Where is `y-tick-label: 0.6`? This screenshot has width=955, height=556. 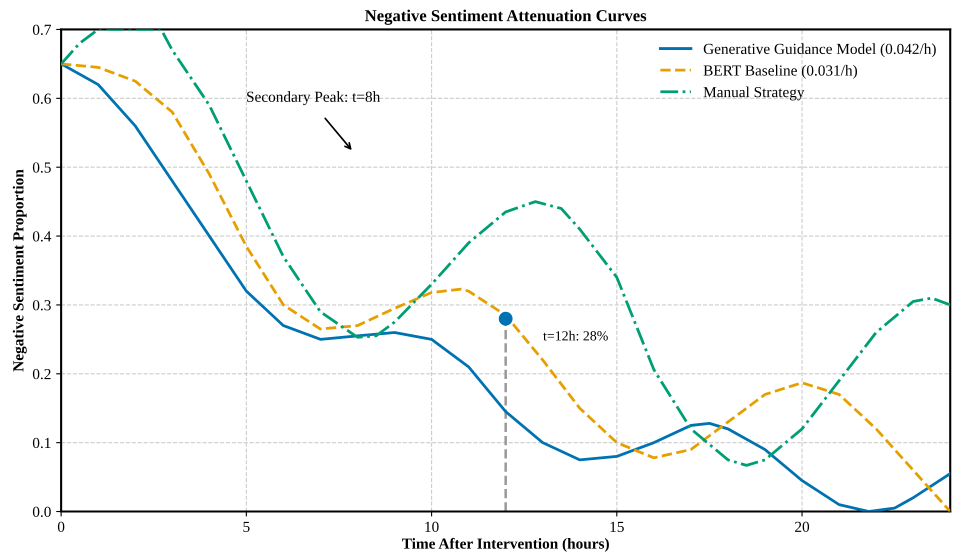
y-tick-label: 0.6 is located at coordinates (41, 98).